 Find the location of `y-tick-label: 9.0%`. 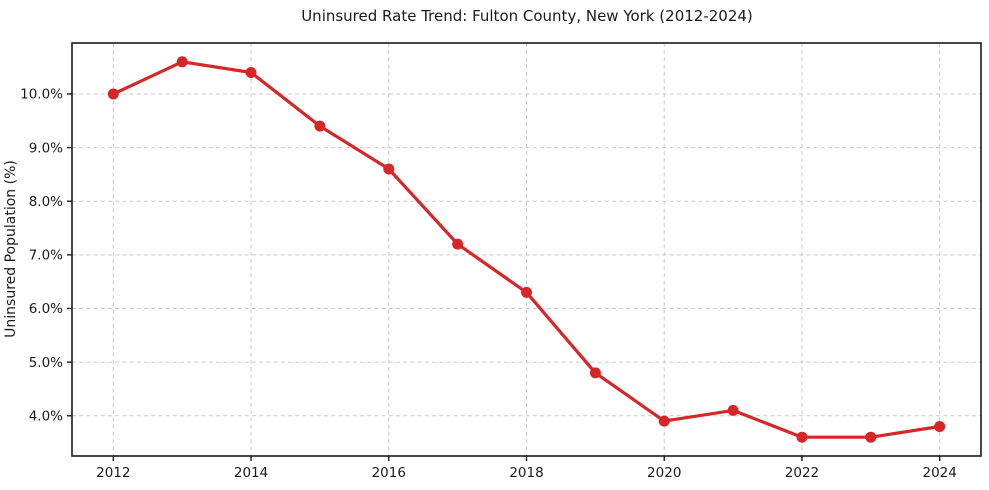

y-tick-label: 9.0% is located at coordinates (46, 148).